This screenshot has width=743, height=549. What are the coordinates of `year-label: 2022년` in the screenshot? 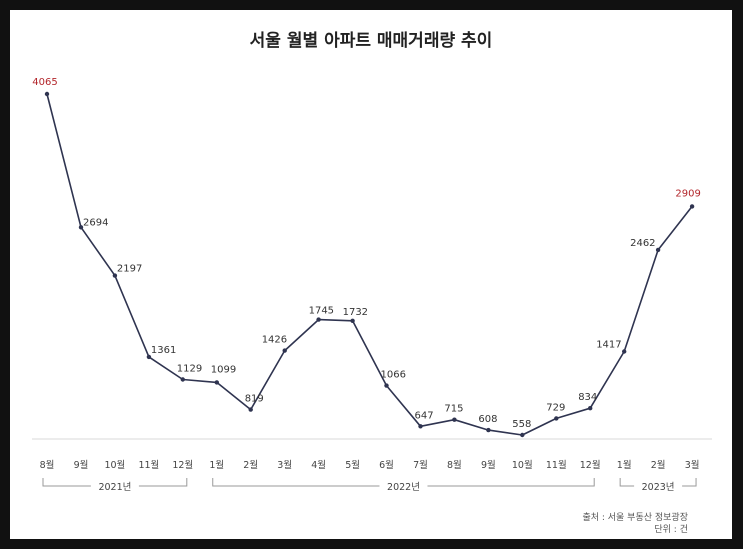 It's located at (403, 487).